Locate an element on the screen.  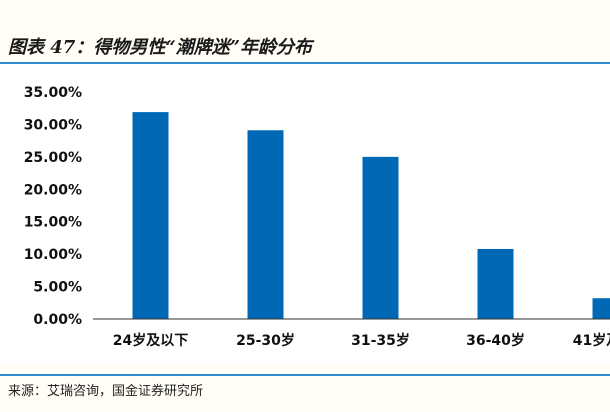
x-tick-label: 31-35岁 is located at coordinates (380, 340).